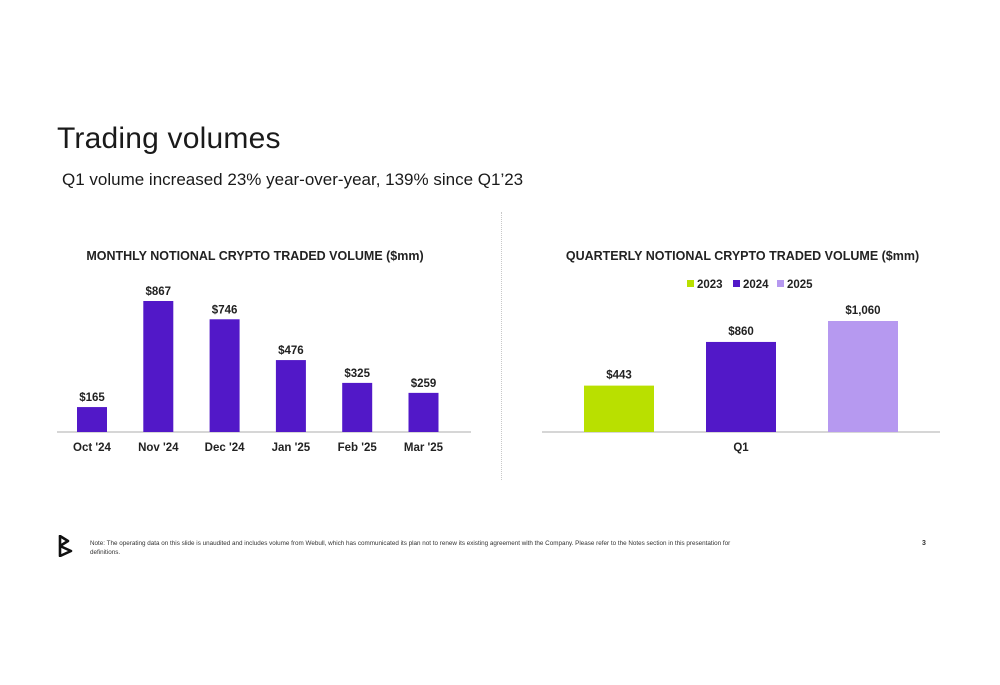  What do you see at coordinates (358, 448) in the screenshot?
I see `x-tick-label-4: Feb '25` at bounding box center [358, 448].